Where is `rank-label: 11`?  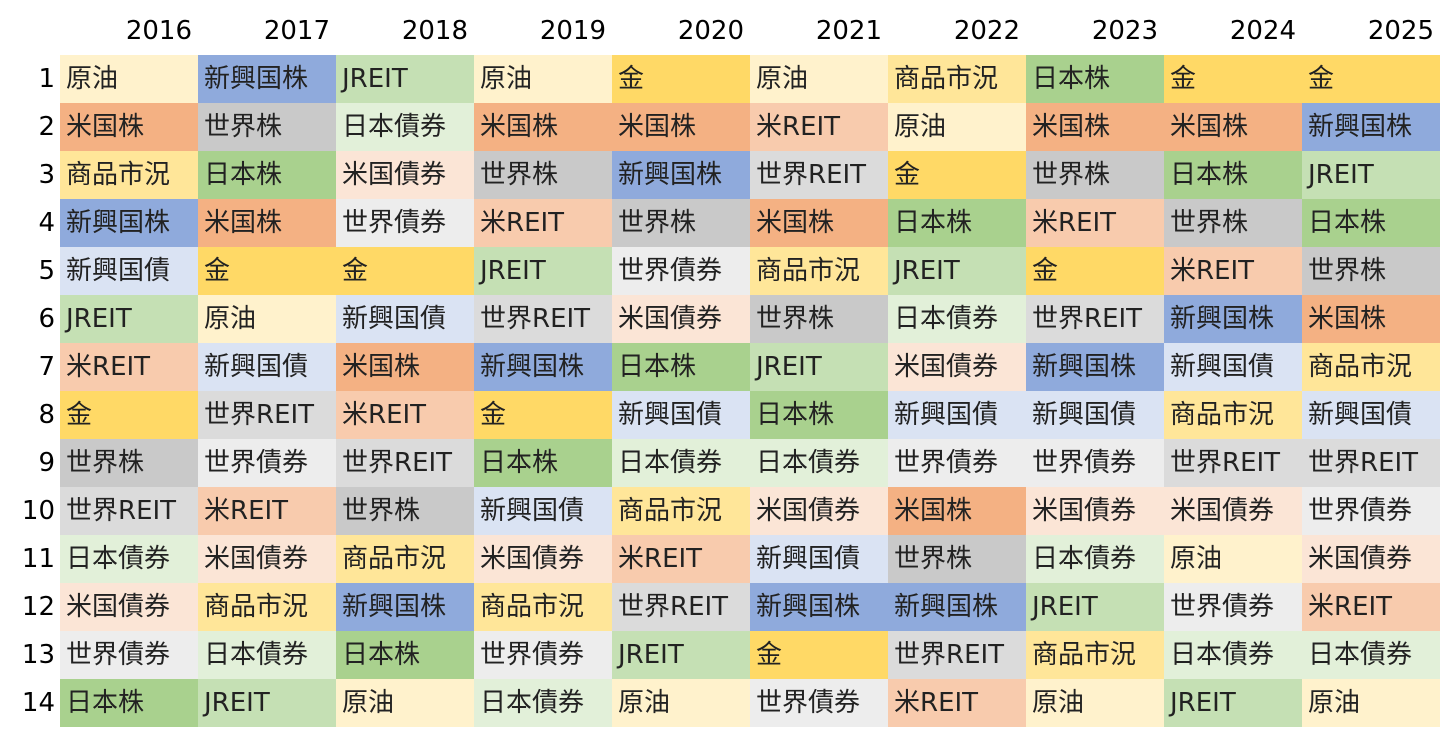
rank-label: 11 is located at coordinates (38, 559).